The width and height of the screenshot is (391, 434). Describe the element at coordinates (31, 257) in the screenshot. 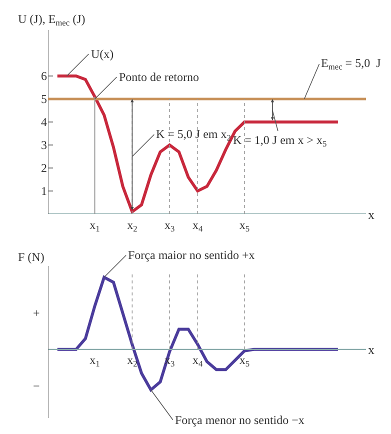

I see `y-axis-title: F (N)` at that location.